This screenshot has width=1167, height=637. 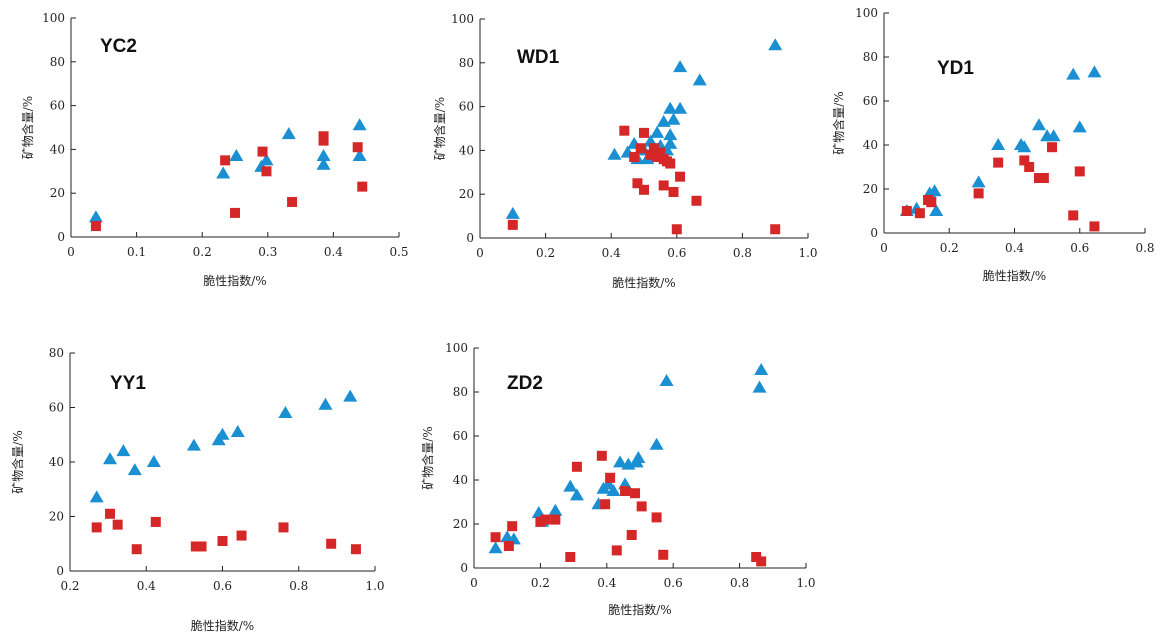 I want to click on chart-5-y-tick-label: 20, so click(x=460, y=524).